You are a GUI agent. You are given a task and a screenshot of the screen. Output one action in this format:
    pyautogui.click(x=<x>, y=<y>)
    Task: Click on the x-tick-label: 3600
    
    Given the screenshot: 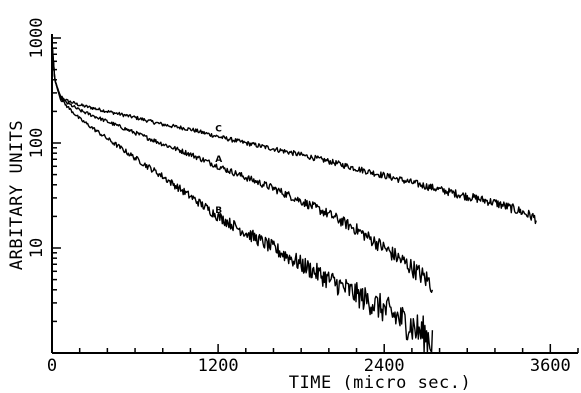 What is the action you would take?
    pyautogui.click(x=550, y=366)
    